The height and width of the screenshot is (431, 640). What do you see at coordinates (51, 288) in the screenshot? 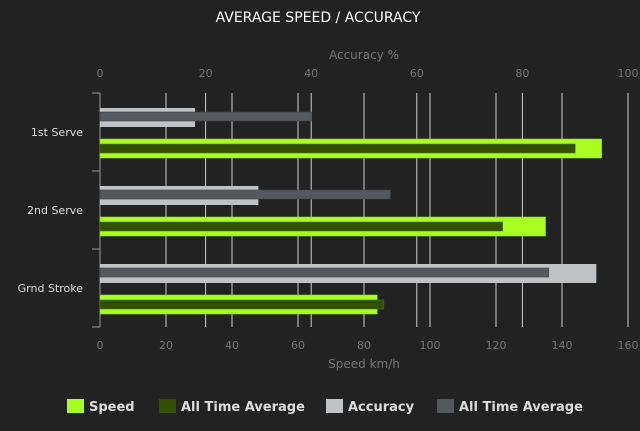
I see `category-label: Grnd Stroke` at bounding box center [51, 288].